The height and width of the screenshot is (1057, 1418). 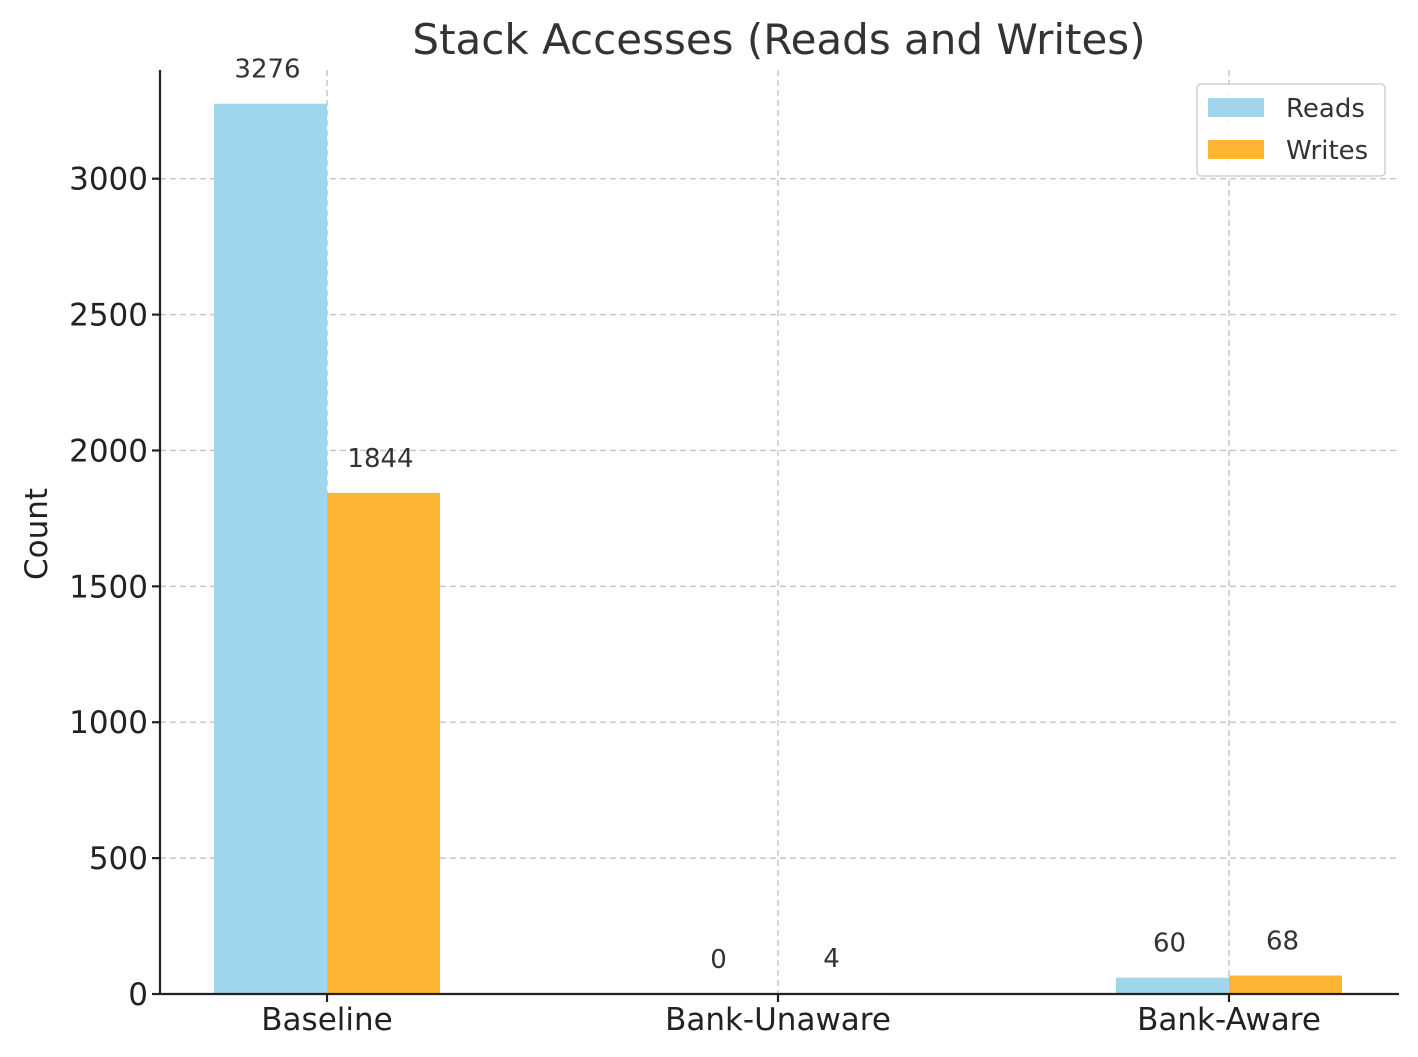 I want to click on data-label-reads-0: 3276, so click(x=267, y=70).